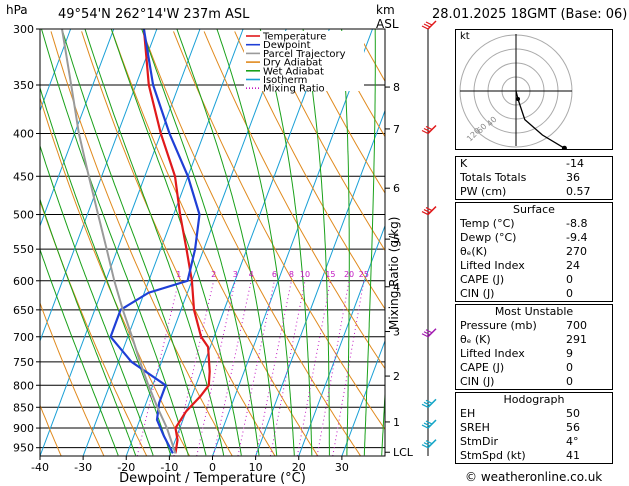  I want to click on table-row: K -14, so click(534, 164).